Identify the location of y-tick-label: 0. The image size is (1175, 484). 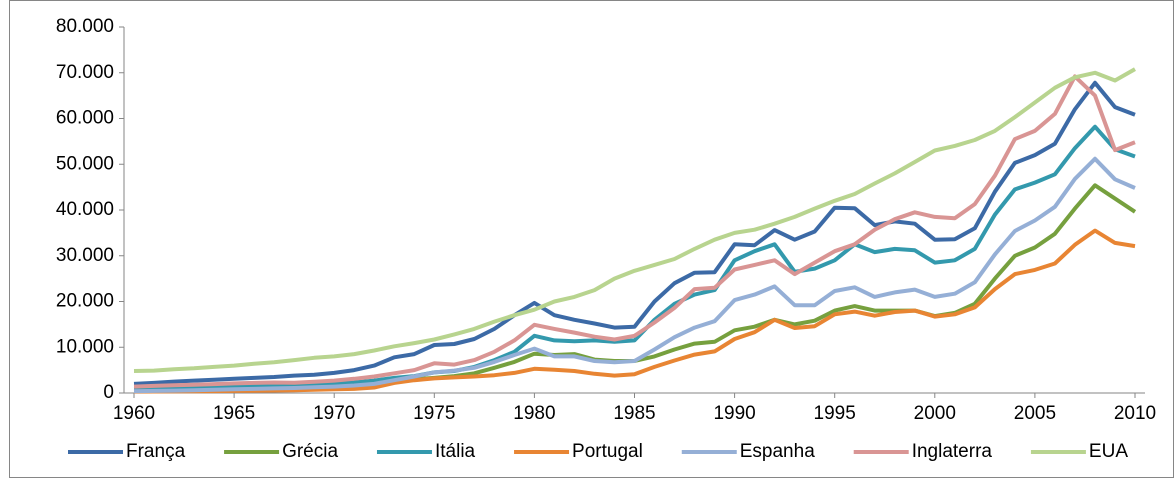
(108, 392).